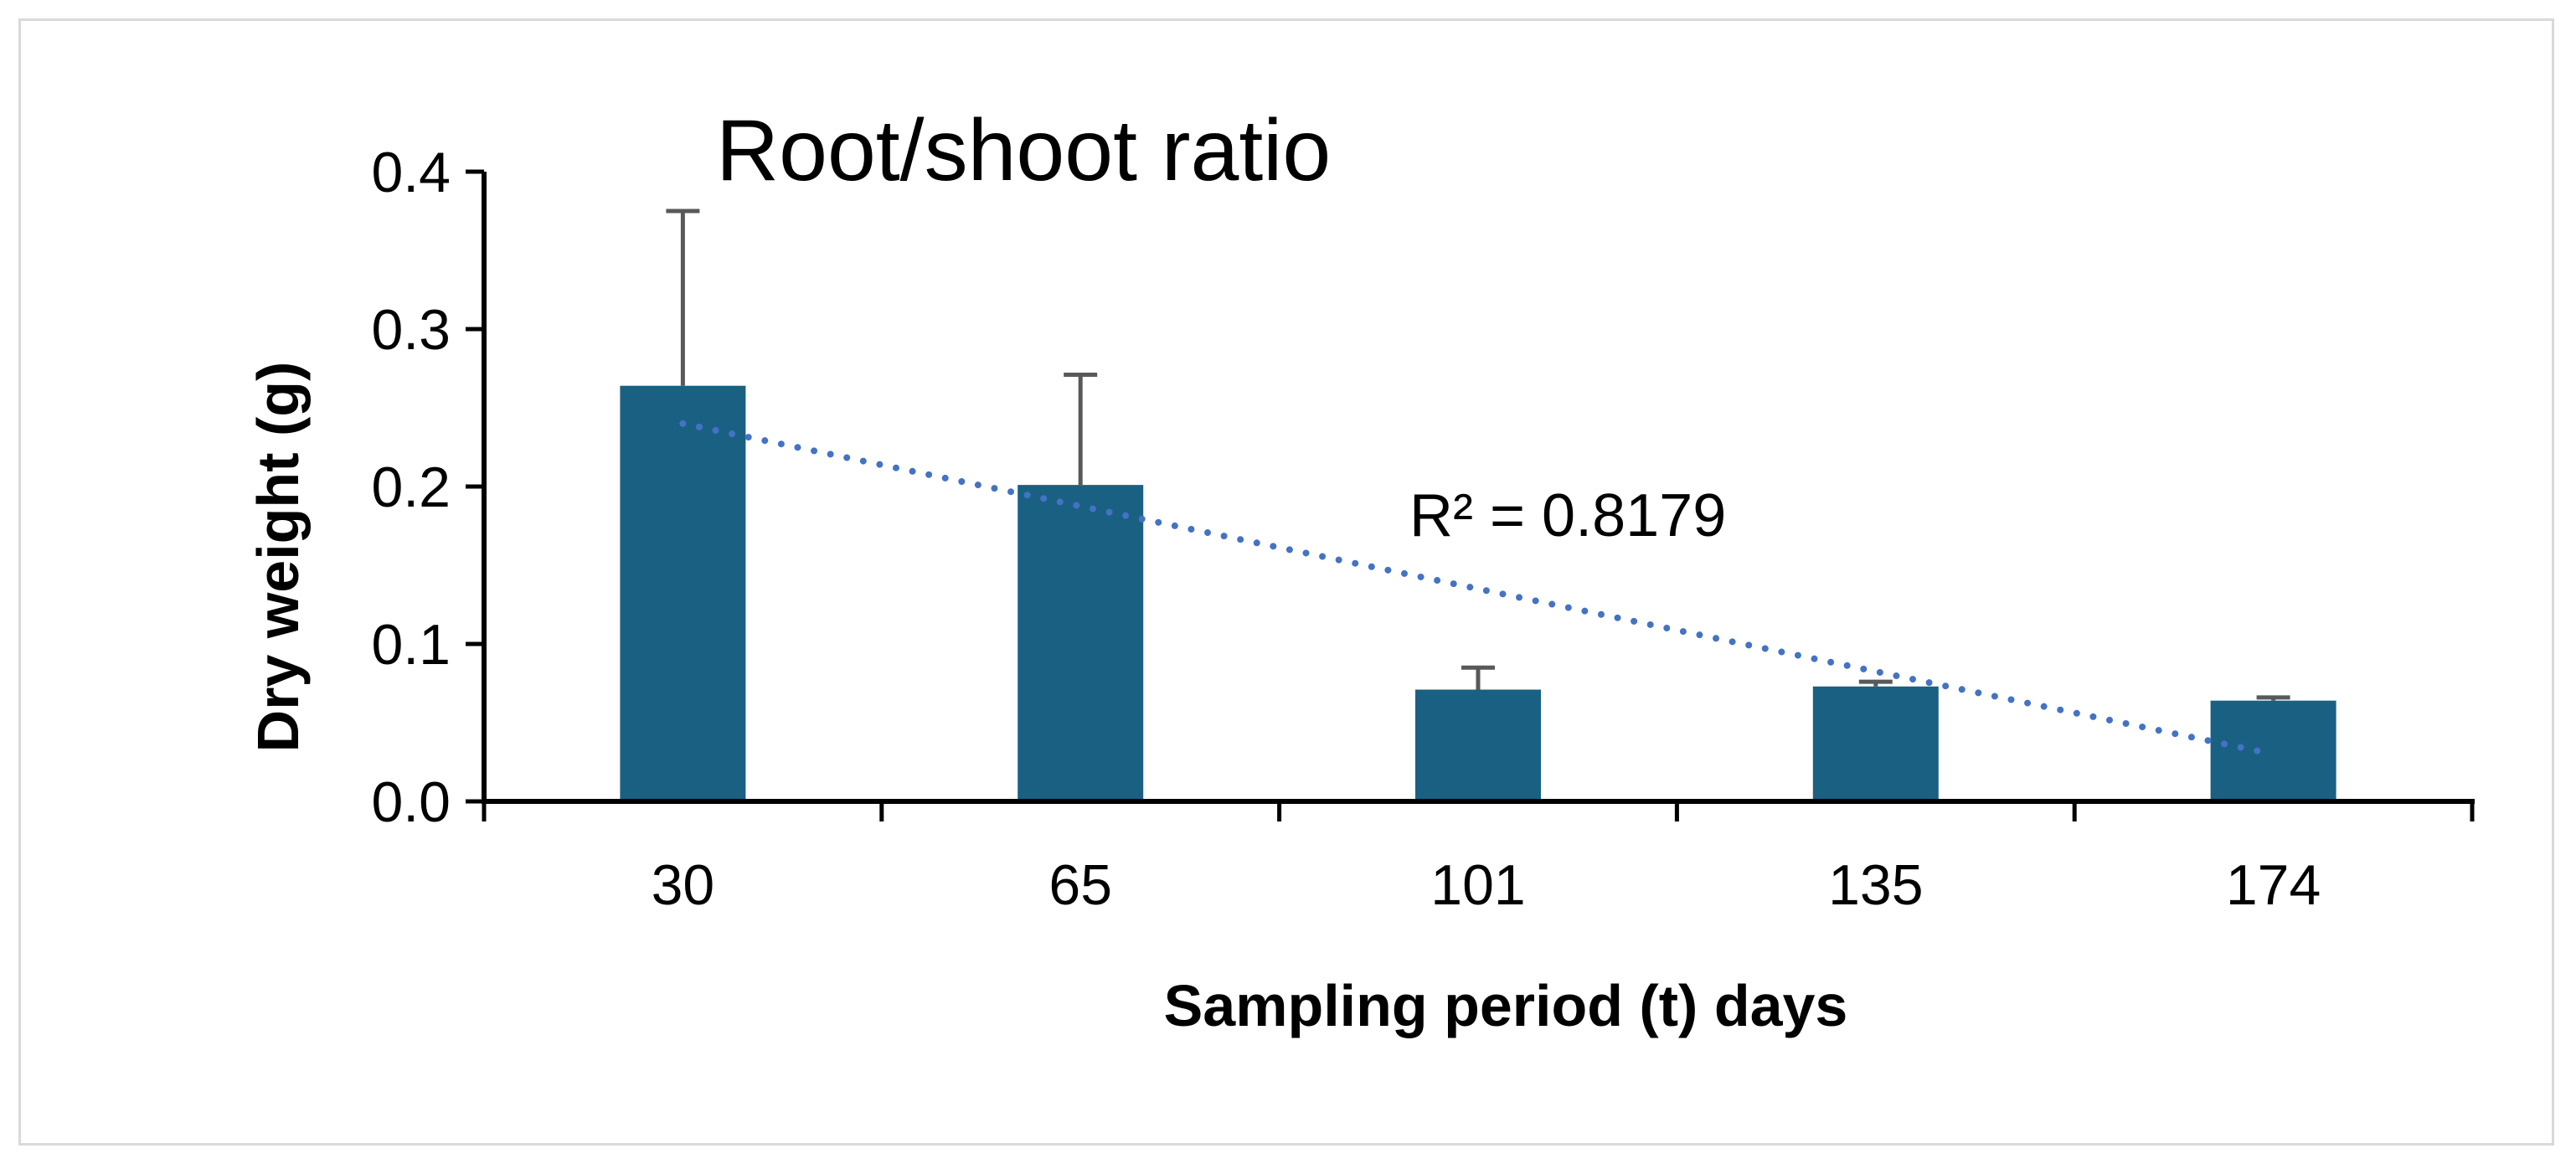  Describe the element at coordinates (411, 172) in the screenshot. I see `y-tick-label: 0.4` at that location.